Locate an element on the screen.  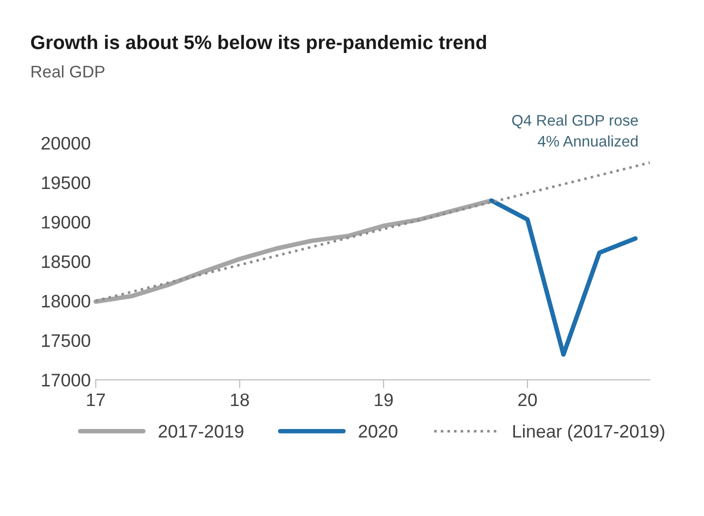
x-tick-label: 20 is located at coordinates (527, 399).